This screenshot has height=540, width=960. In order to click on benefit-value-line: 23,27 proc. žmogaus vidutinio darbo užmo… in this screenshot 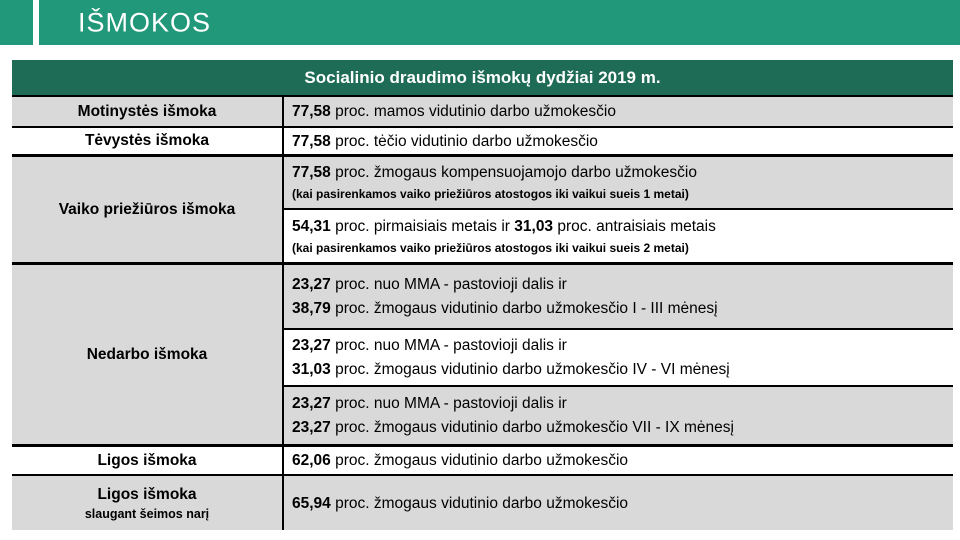, I will do `click(618, 427)`.